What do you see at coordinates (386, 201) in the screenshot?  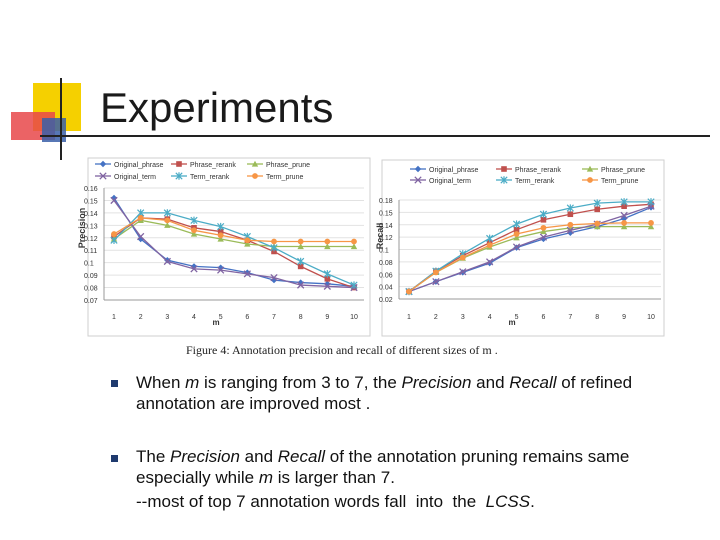 I see `chart2-ytick-label: 0.18` at bounding box center [386, 201].